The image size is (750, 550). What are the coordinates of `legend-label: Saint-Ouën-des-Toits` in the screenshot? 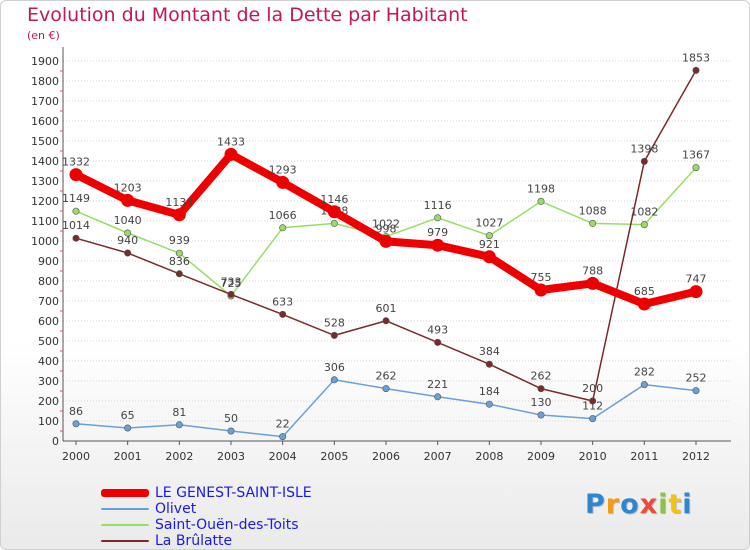 It's located at (227, 525).